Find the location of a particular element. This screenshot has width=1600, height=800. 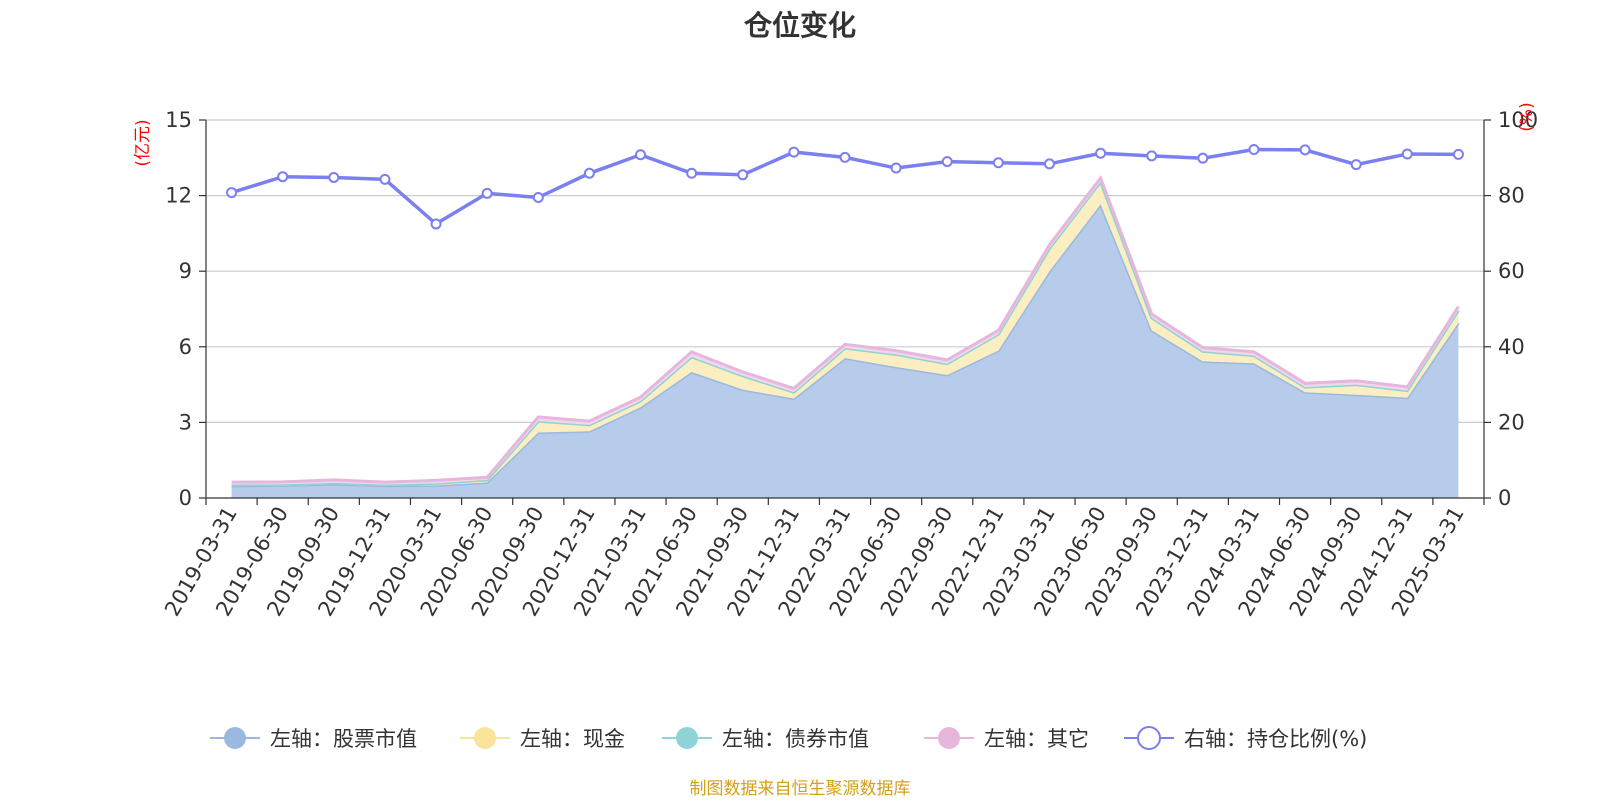

right-tick-label: 80 is located at coordinates (1511, 196).